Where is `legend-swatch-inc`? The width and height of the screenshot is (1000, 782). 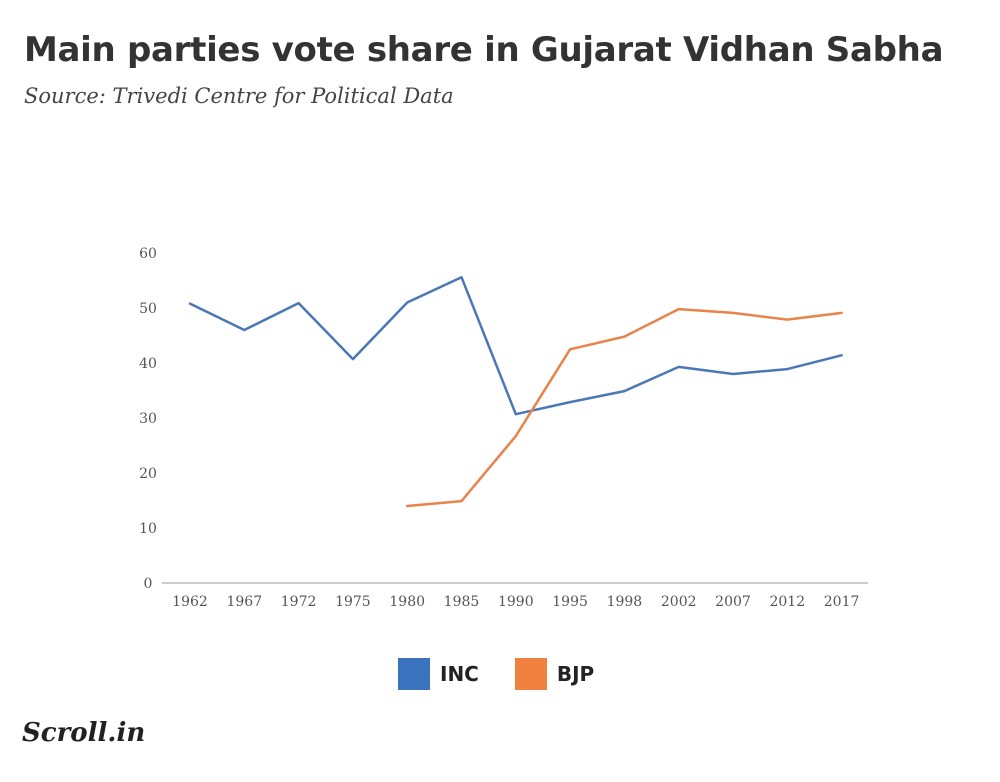 legend-swatch-inc is located at coordinates (414, 674).